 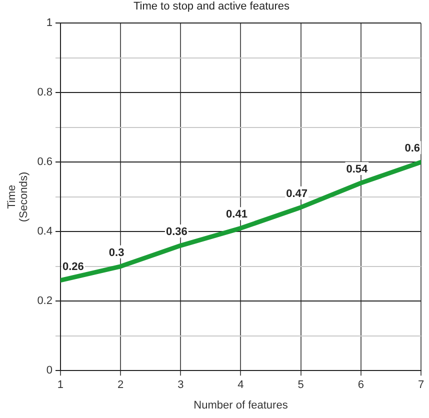 What do you see at coordinates (44, 301) in the screenshot?
I see `y-tick-label: 0.2` at bounding box center [44, 301].